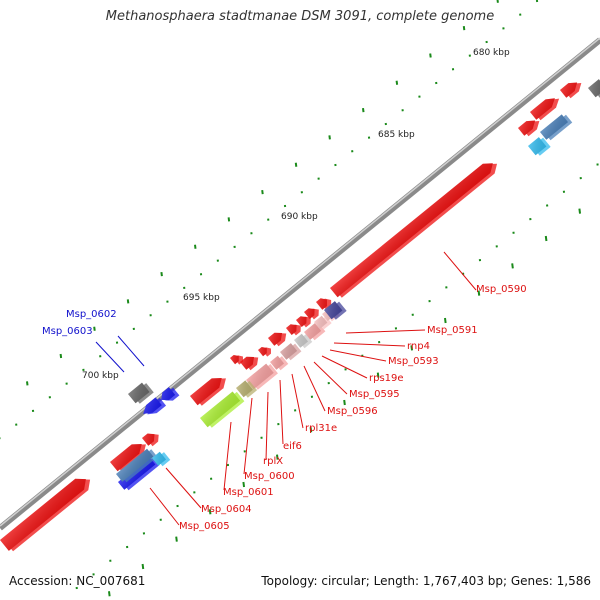  I want to click on gene-label: Msp_0596, so click(352, 411).